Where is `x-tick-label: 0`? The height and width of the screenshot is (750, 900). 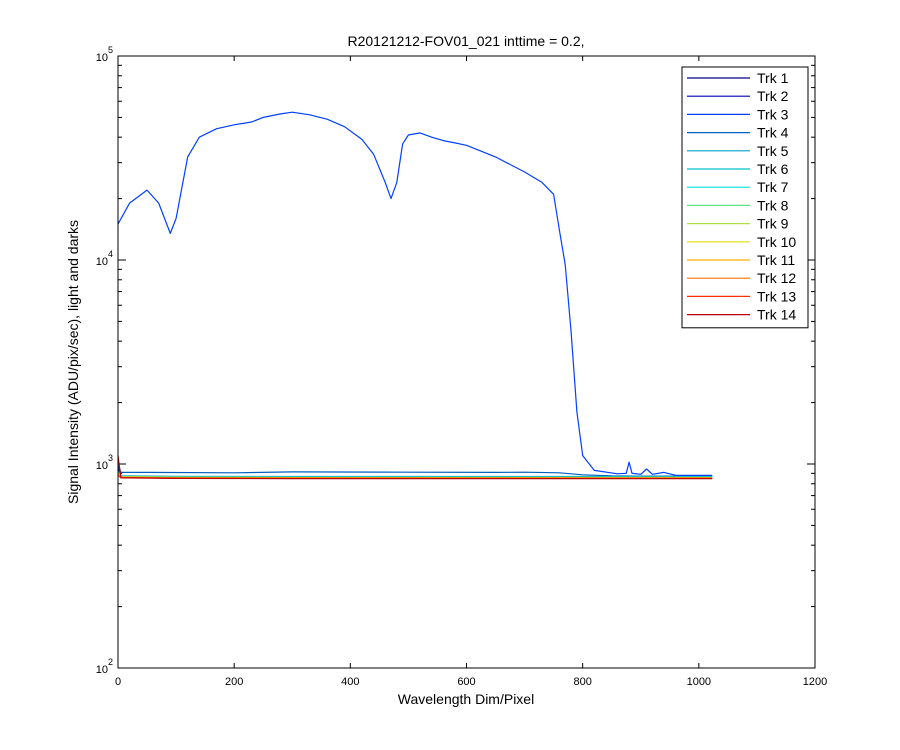 x-tick-label: 0 is located at coordinates (118, 682).